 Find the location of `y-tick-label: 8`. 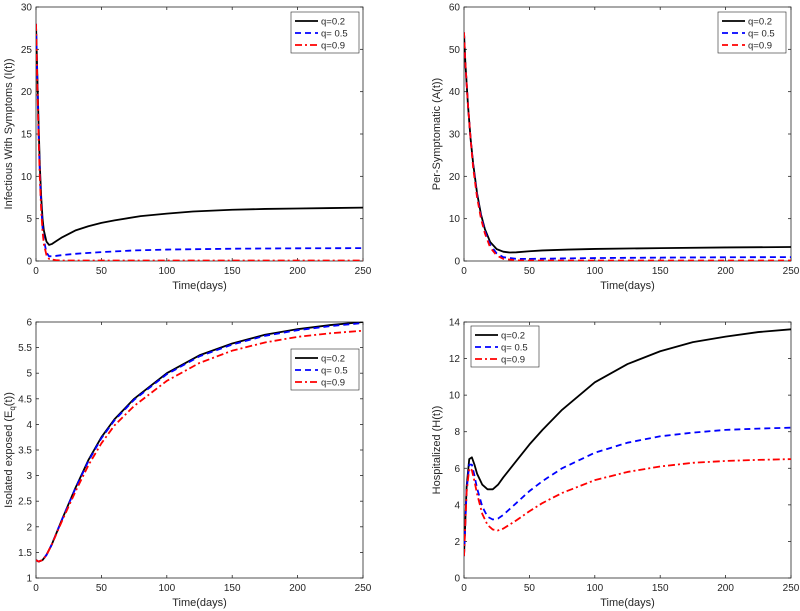

y-tick-label: 8 is located at coordinates (457, 432).